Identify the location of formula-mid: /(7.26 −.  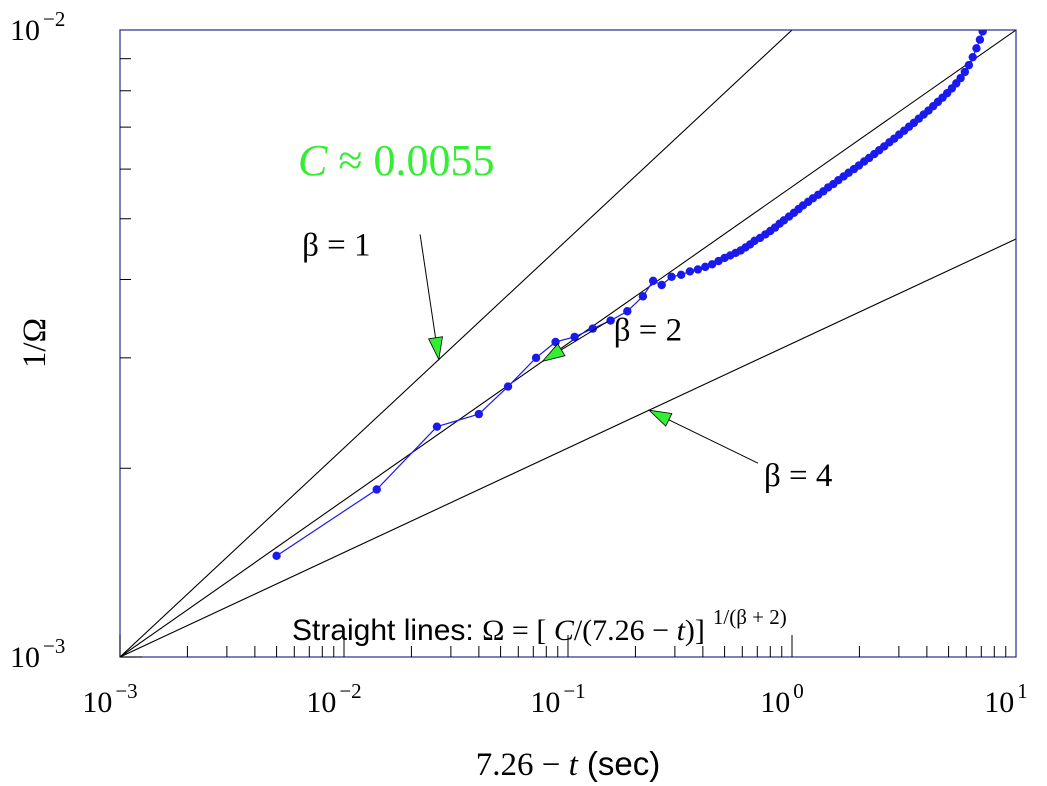
(625, 630).